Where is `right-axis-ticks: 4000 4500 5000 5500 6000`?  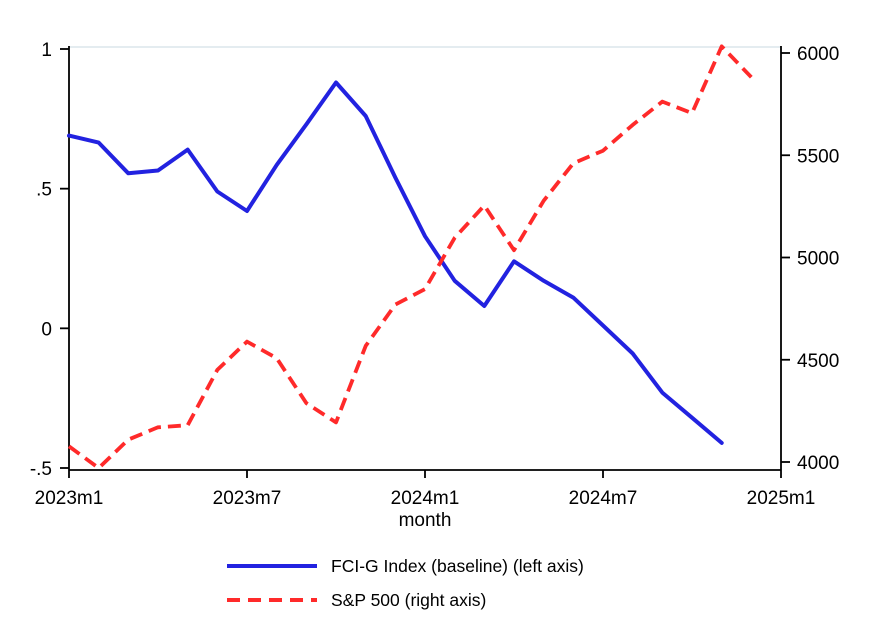 right-axis-ticks: 4000 4500 5000 5500 6000 is located at coordinates (810, 259).